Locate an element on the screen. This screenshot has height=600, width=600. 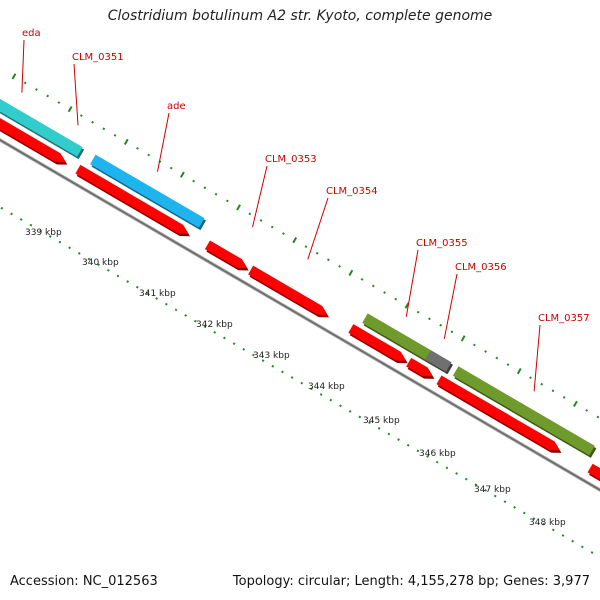
tick-label: 339 kbp is located at coordinates (43, 233).